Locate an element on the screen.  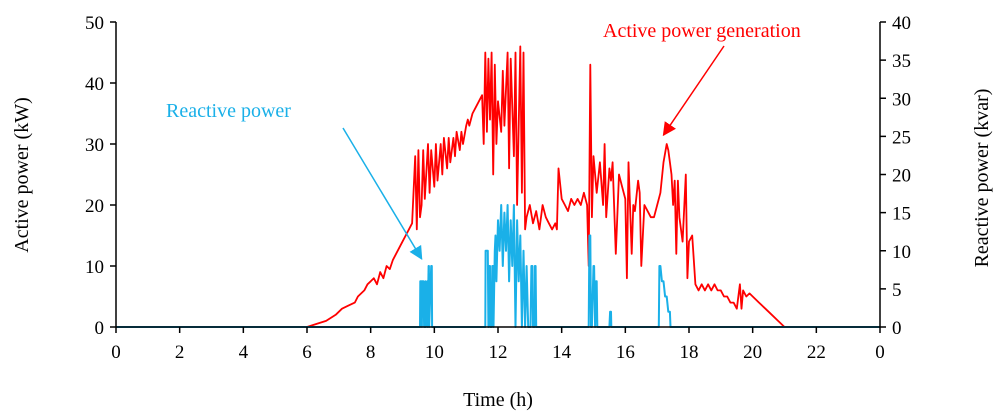
x-tick-label: 6 is located at coordinates (307, 352).